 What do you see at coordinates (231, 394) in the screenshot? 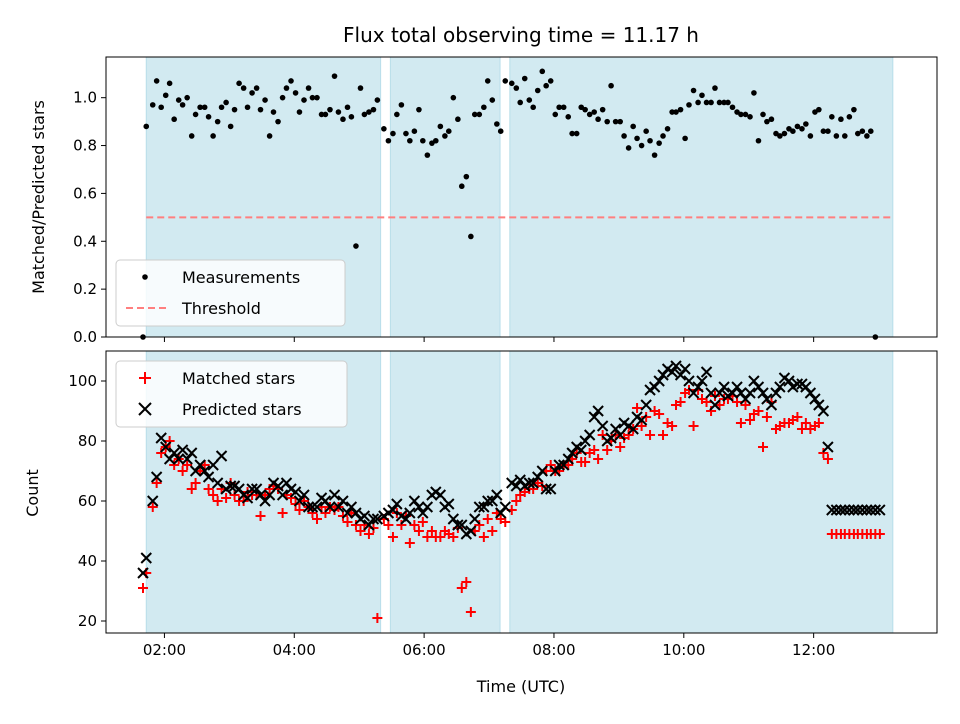
I see `bottom-legend: Matched stars Predicted stars` at bounding box center [231, 394].